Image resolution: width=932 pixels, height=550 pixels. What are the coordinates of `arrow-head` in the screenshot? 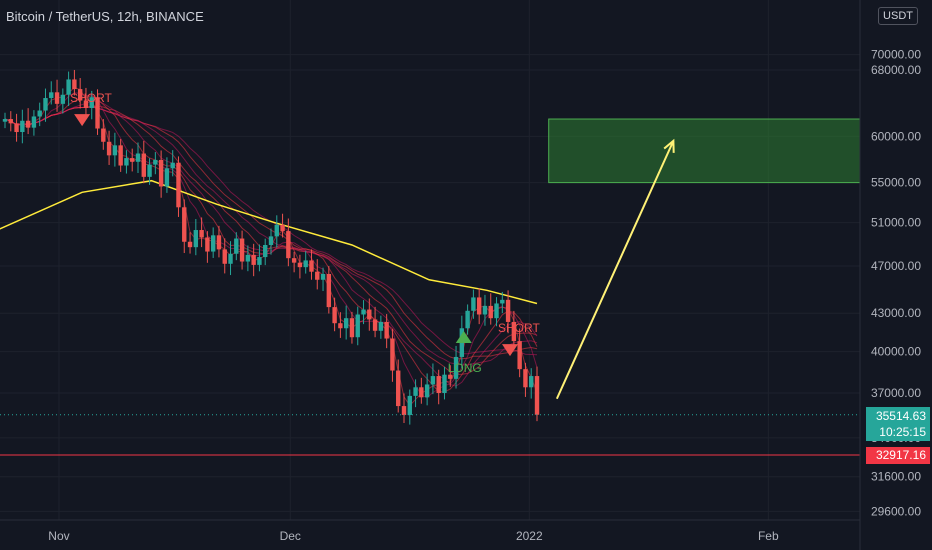 It's located at (669, 145).